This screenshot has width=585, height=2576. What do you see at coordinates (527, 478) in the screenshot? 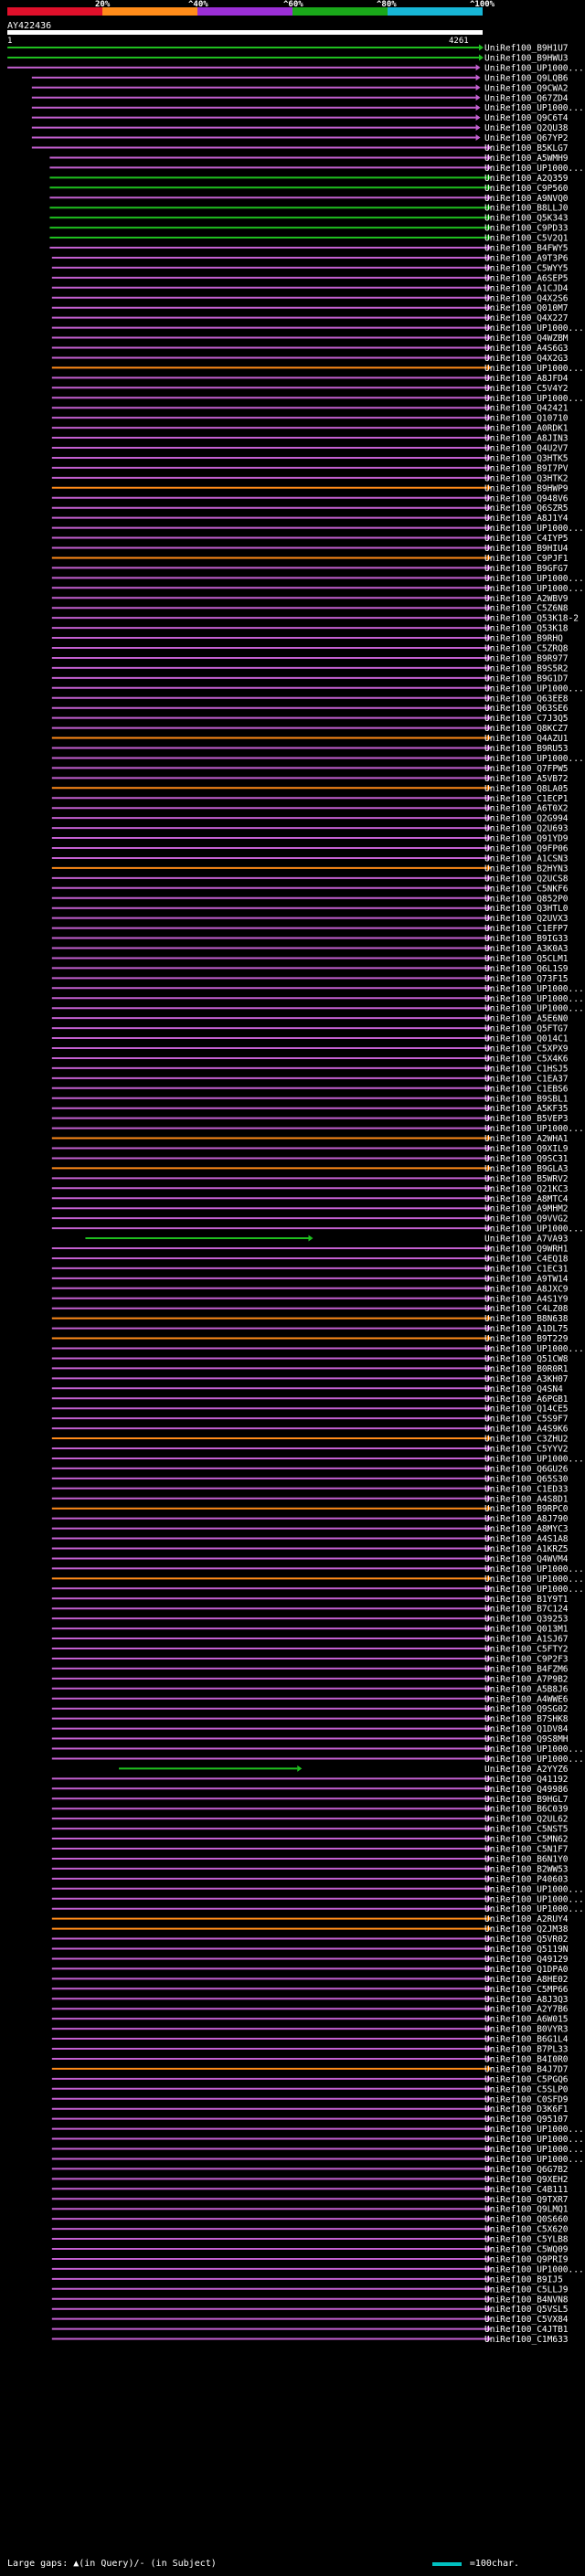
I see `hit-label: UniRef100_Q3HTK2` at bounding box center [527, 478].